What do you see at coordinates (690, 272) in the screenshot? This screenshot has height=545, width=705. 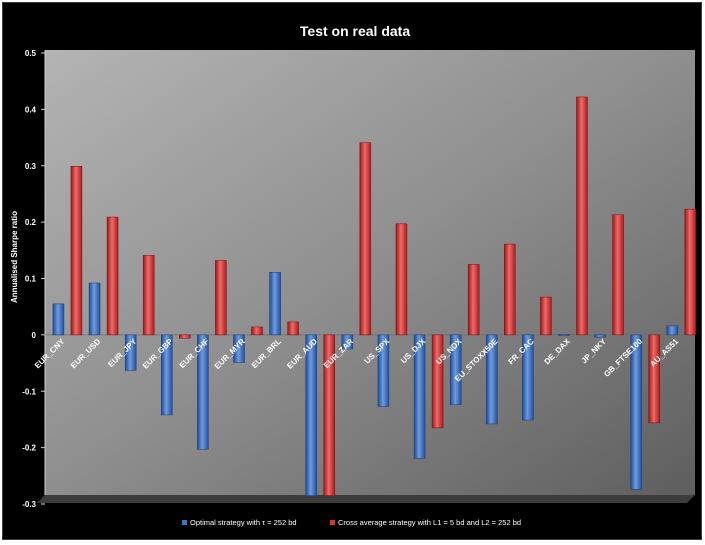 I see `bar-cross-average-au-as51` at bounding box center [690, 272].